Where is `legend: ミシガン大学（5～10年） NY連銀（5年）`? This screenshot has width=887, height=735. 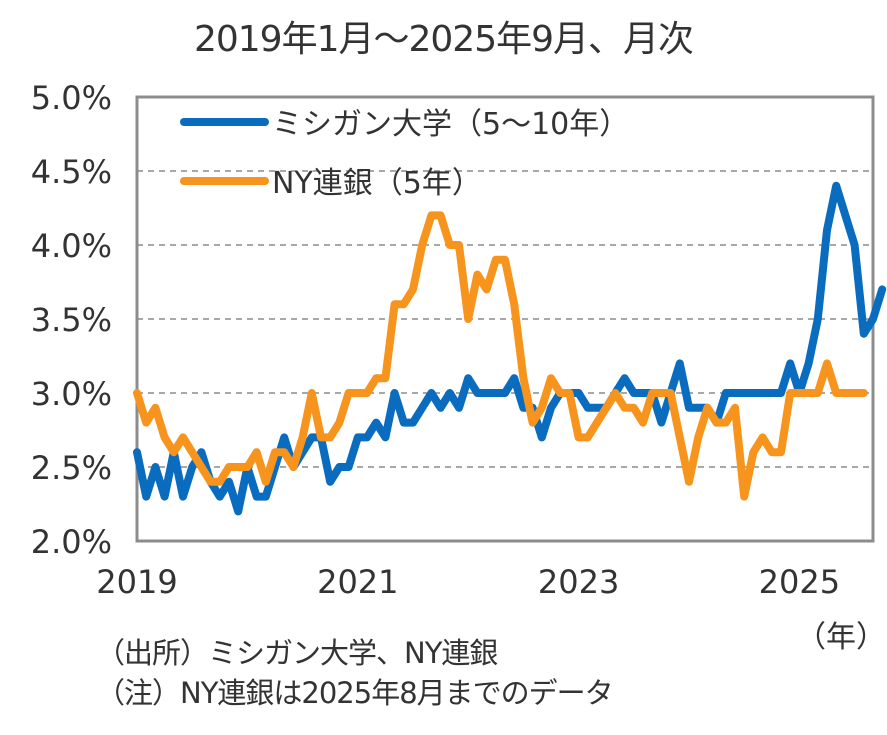 legend: ミシガン大学（5～10年） NY連銀（5年） is located at coordinates (404, 154).